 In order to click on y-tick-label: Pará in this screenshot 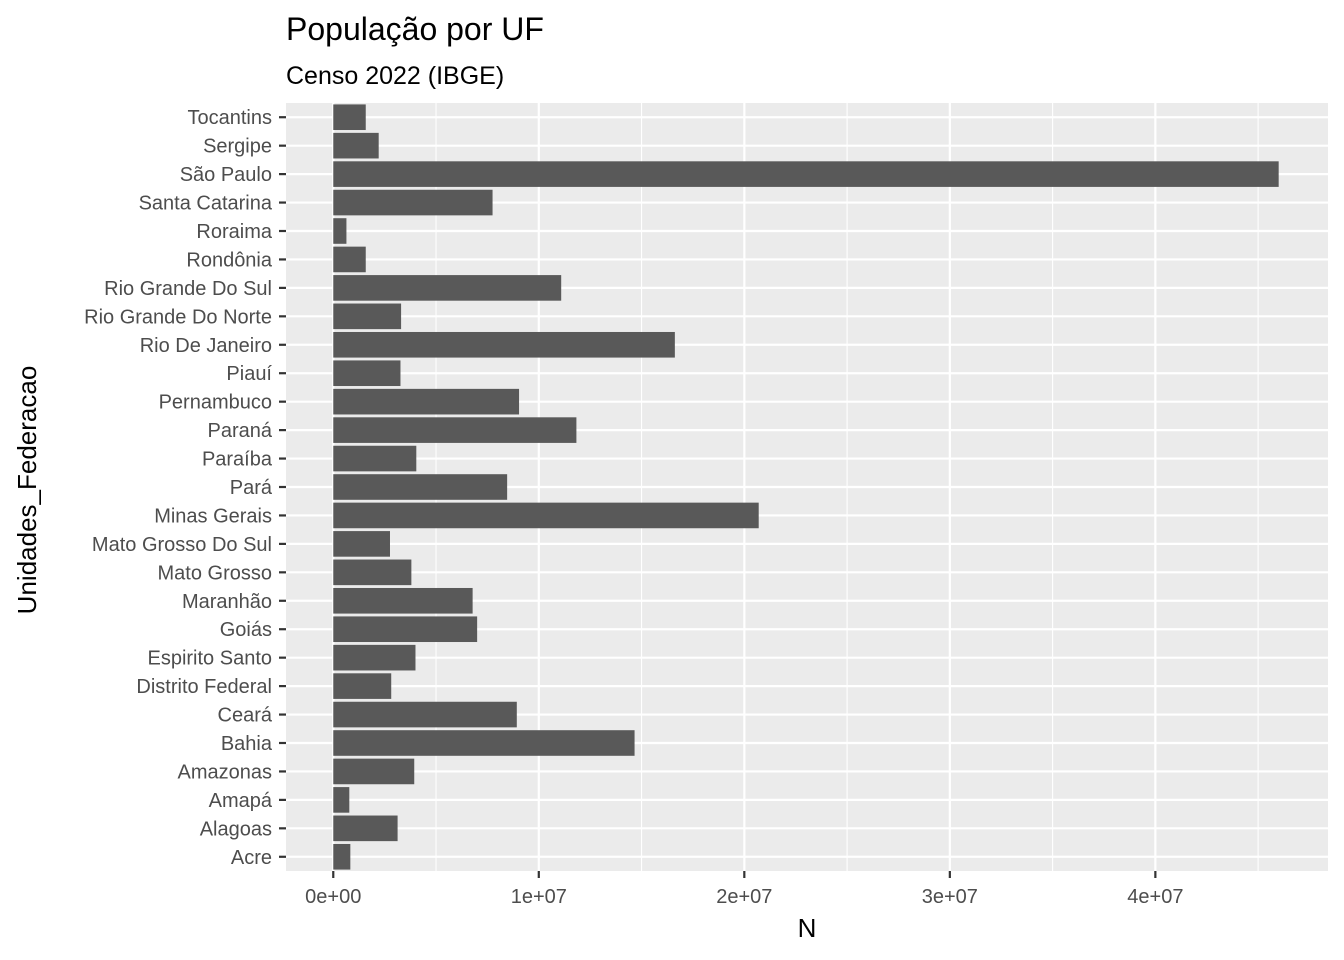, I will do `click(251, 488)`.